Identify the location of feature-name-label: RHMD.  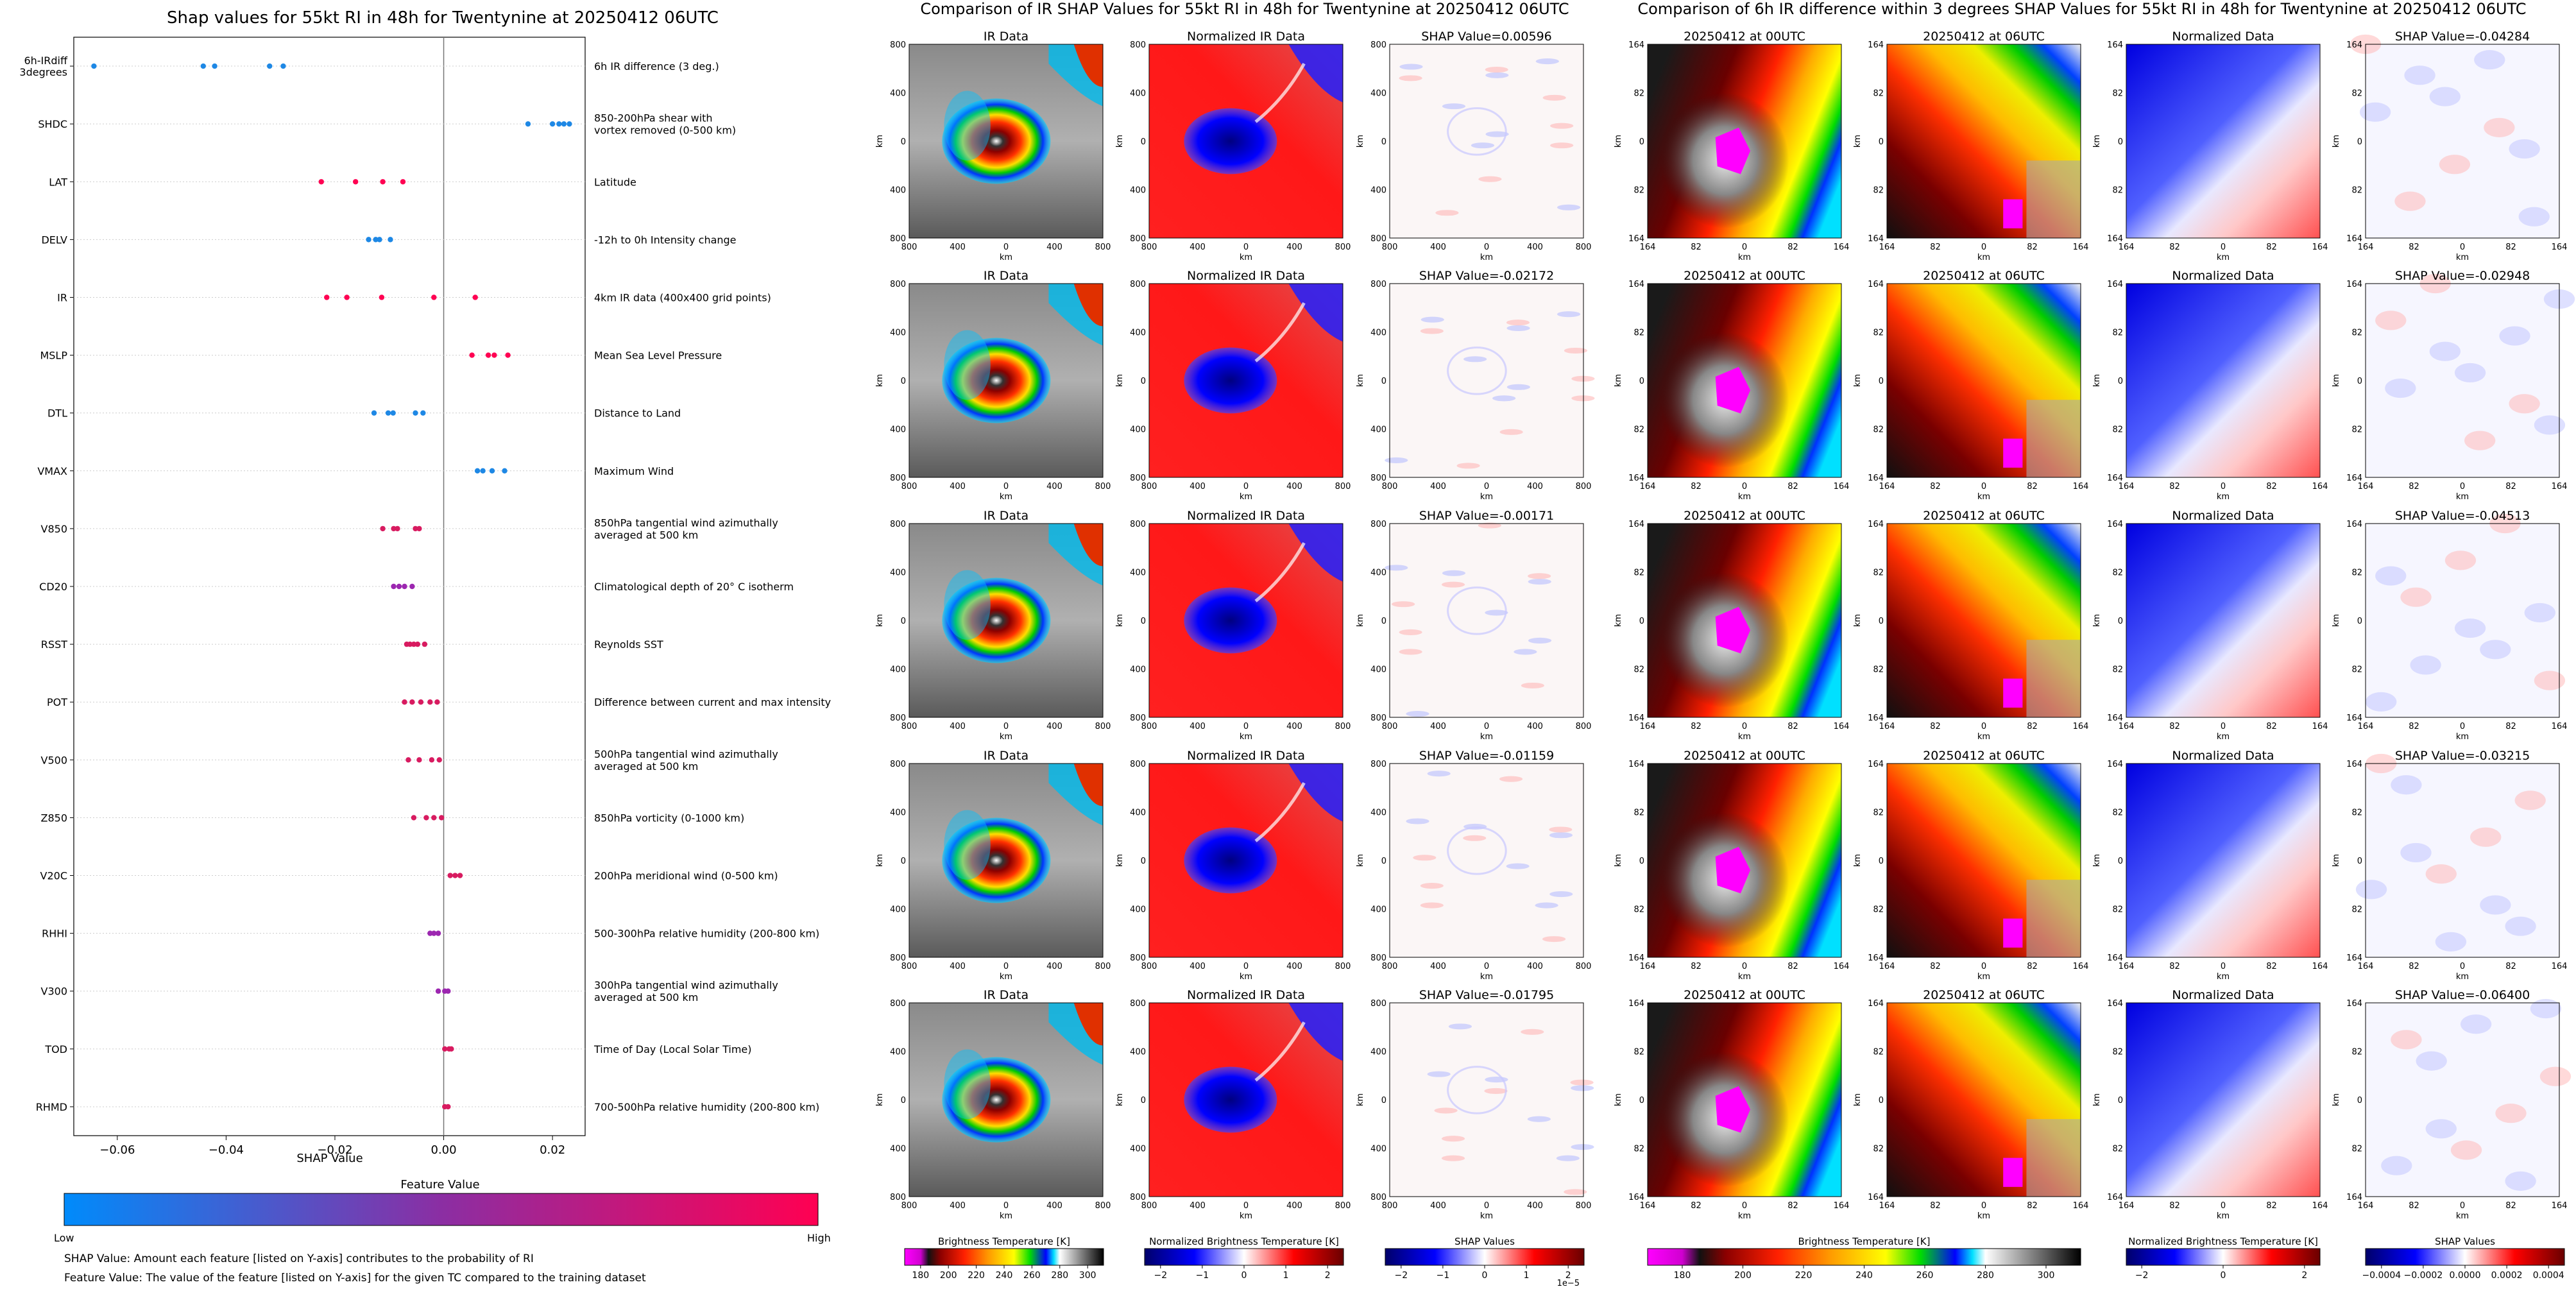
(51, 1107).